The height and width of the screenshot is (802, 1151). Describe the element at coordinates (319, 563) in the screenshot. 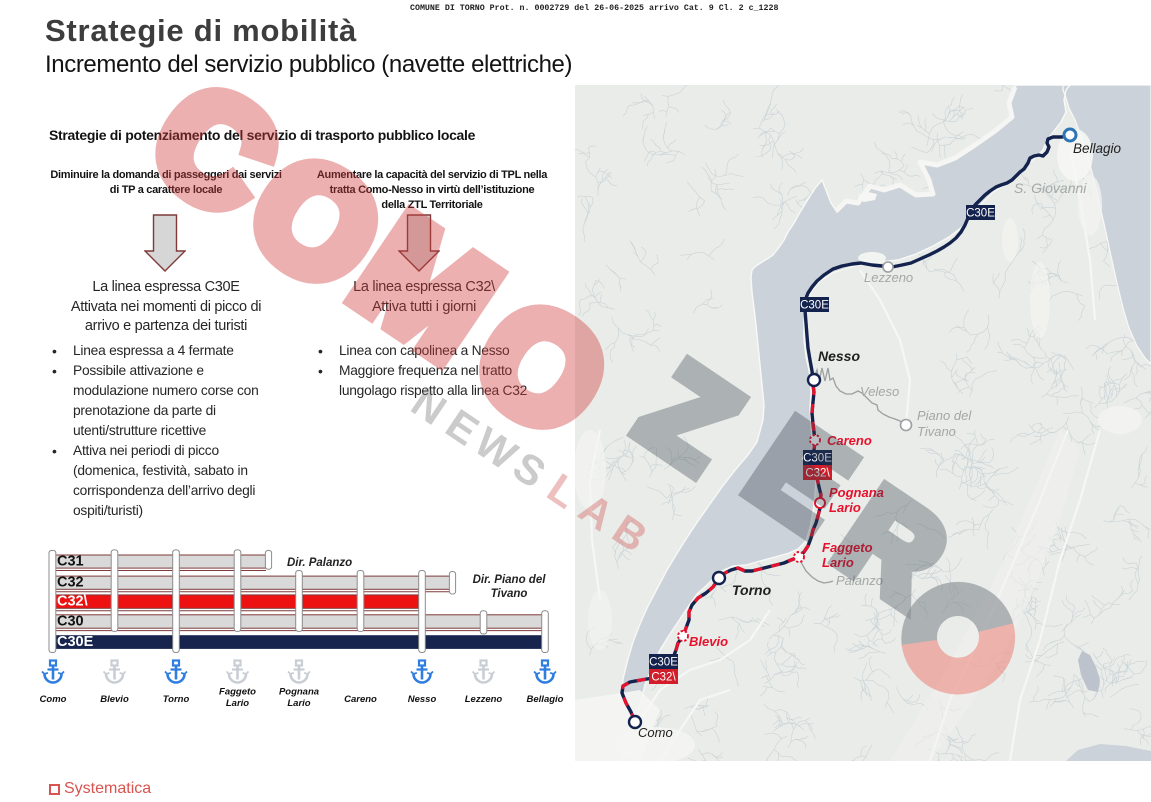

I see `svg-text: Dir. Palanzo` at that location.